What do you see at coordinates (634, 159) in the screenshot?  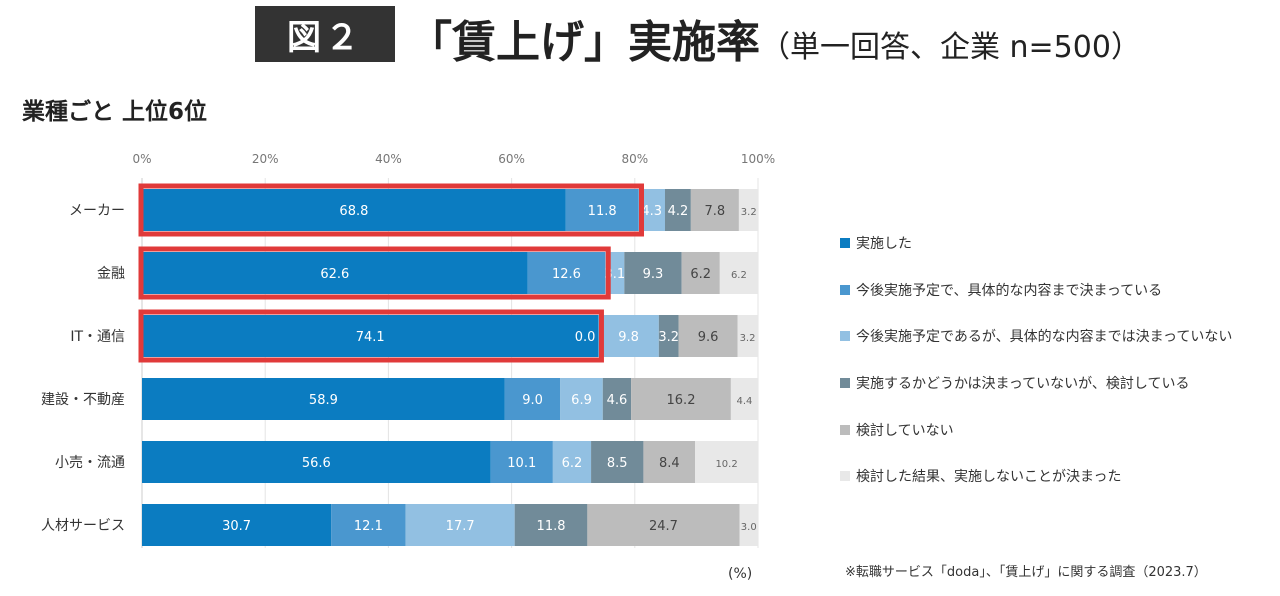 I see `x-tick-label: 80%` at bounding box center [634, 159].